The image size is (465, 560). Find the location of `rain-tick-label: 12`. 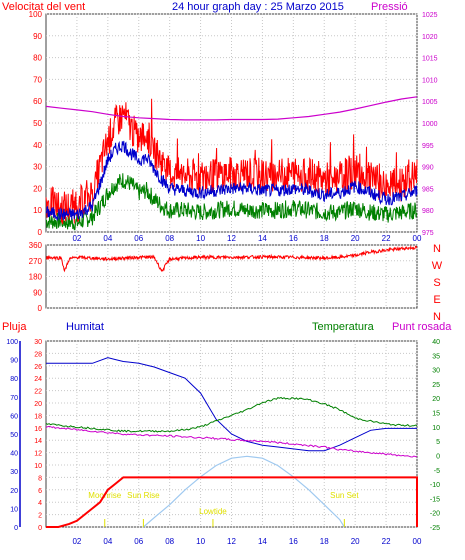

rain-tick-label: 12 is located at coordinates (38, 454).